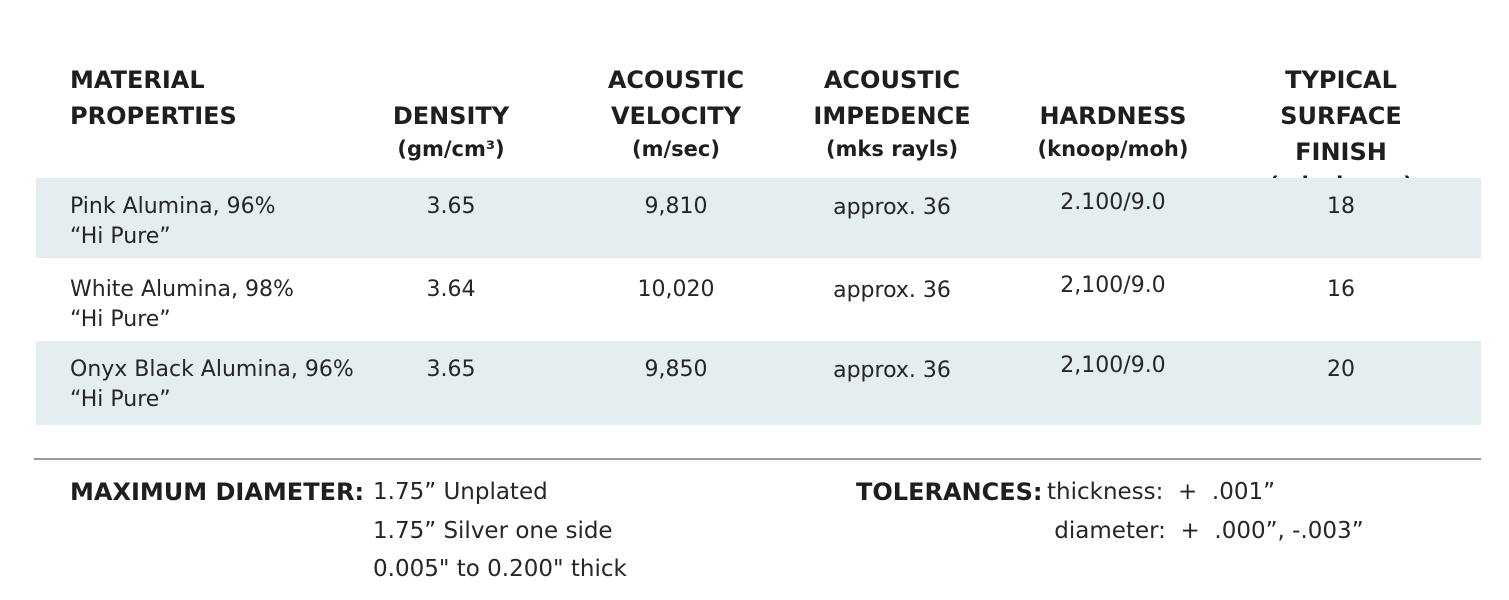 The width and height of the screenshot is (1509, 600). I want to click on cell-hardness: 2.100/9.0, so click(1113, 202).